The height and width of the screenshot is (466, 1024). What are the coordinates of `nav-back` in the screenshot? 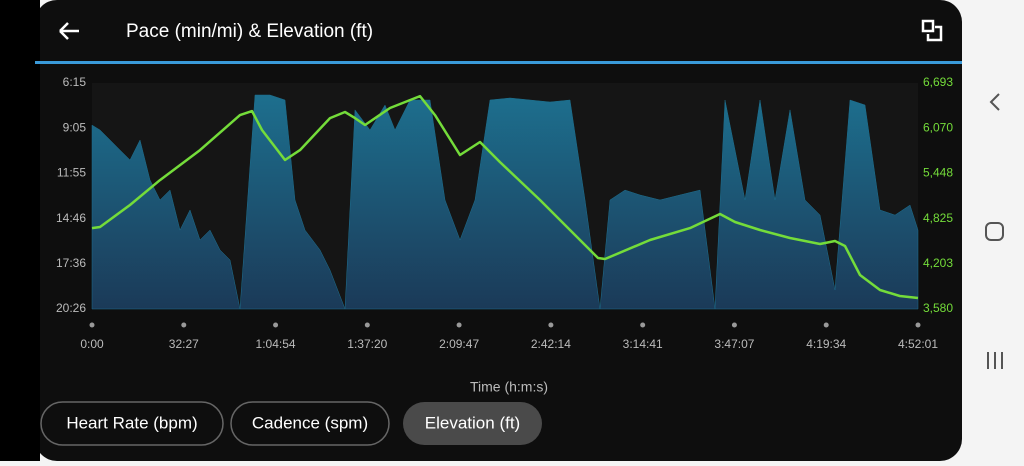 It's located at (994, 102).